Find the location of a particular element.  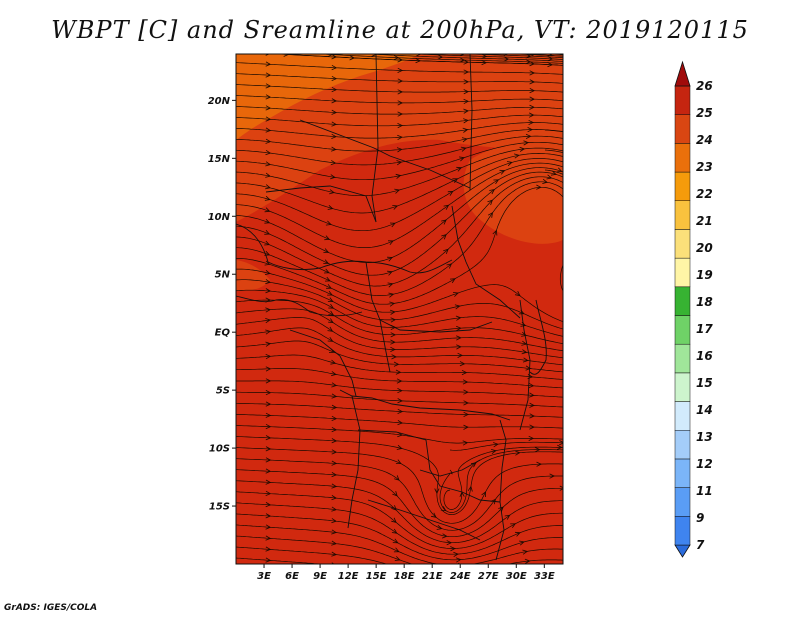

legend-label: 11 is located at coordinates (704, 491).